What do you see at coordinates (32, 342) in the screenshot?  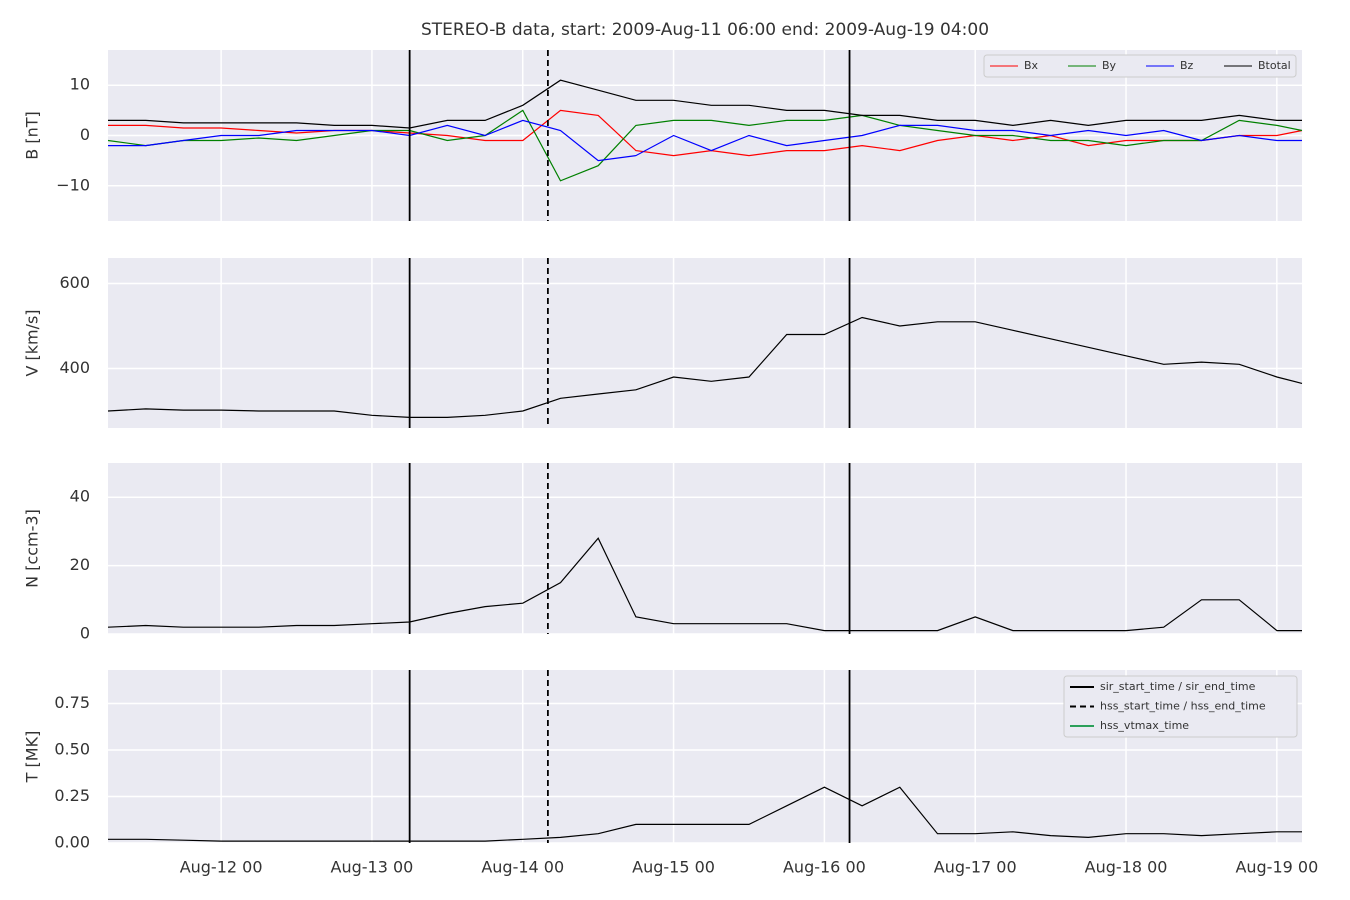 I see `y-axis-label: V [km/s]` at bounding box center [32, 342].